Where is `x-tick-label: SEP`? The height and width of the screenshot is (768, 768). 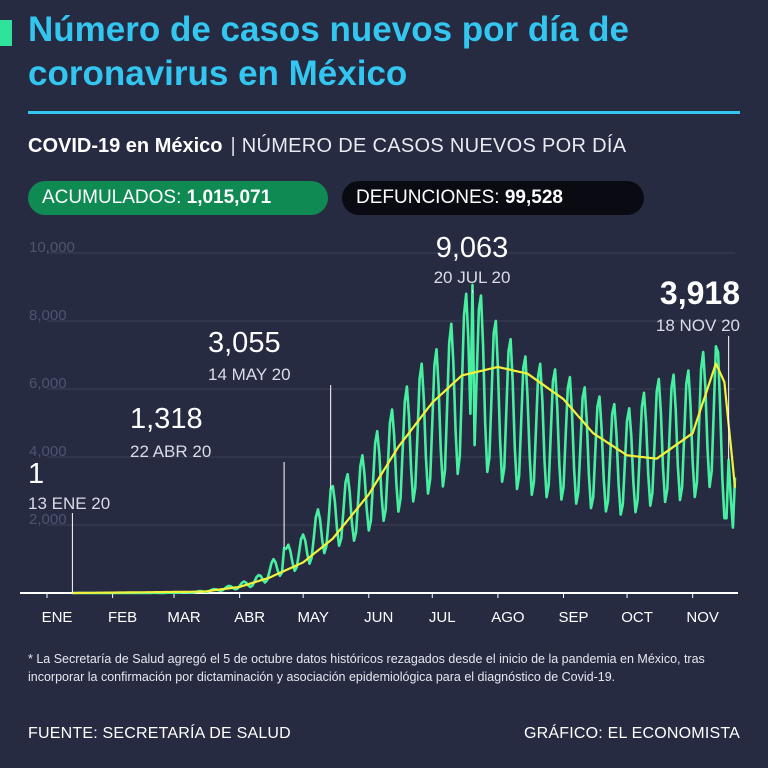
x-tick-label: SEP is located at coordinates (574, 617).